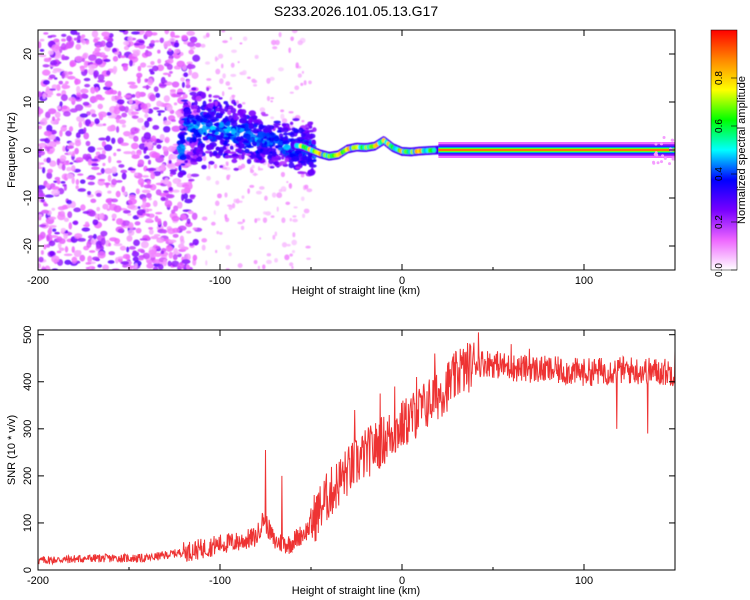  Describe the element at coordinates (402, 281) in the screenshot. I see `x-tick-label: 0` at that location.